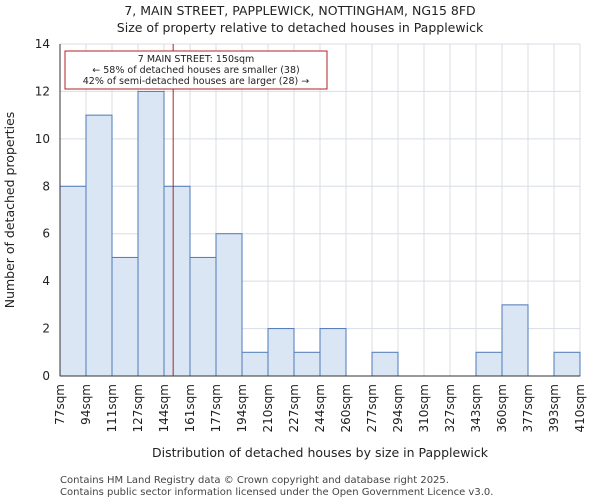  What do you see at coordinates (42, 210) in the screenshot?
I see `y-tick-labels: 0 2 4 6 8 10 12 14` at bounding box center [42, 210].